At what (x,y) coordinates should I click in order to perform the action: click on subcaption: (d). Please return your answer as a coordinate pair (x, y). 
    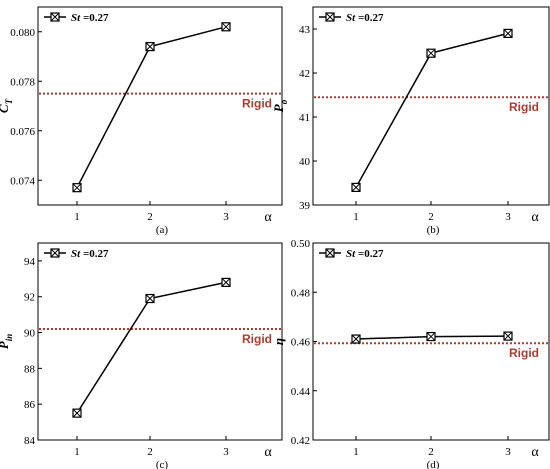
    Looking at the image, I should click on (433, 464).